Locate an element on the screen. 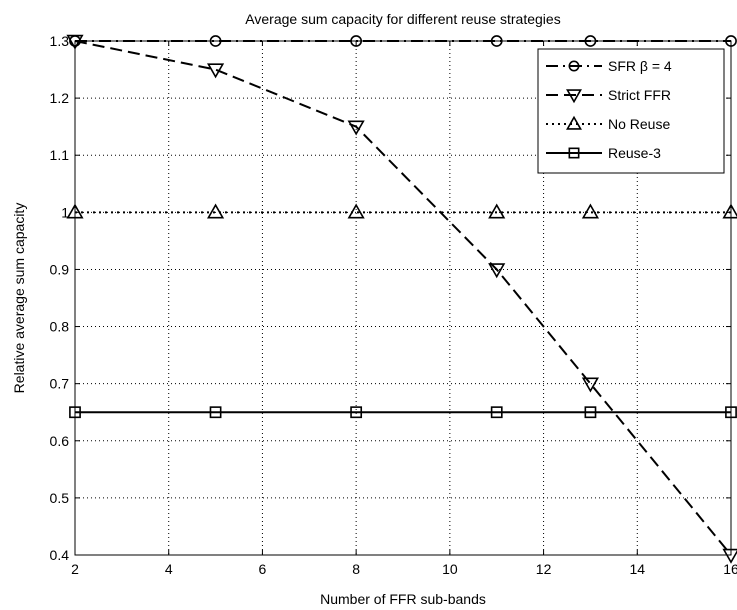  y-tick-label: 1.1 is located at coordinates (60, 155).